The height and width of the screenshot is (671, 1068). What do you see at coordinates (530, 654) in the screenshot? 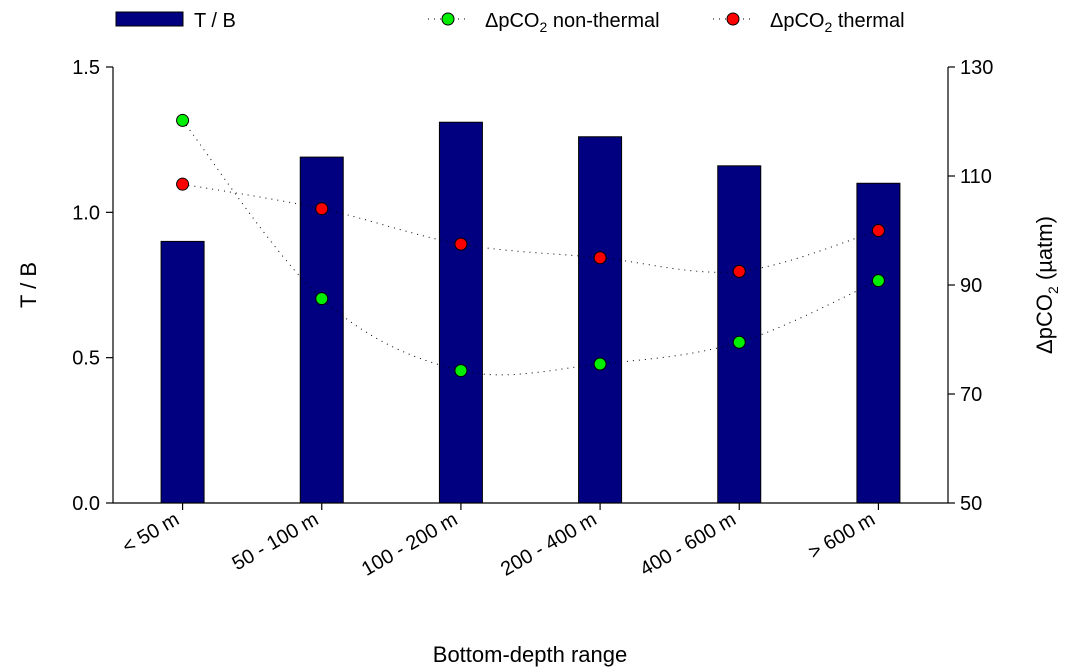
I see `x-axis-title: Bottom-depth range` at bounding box center [530, 654].